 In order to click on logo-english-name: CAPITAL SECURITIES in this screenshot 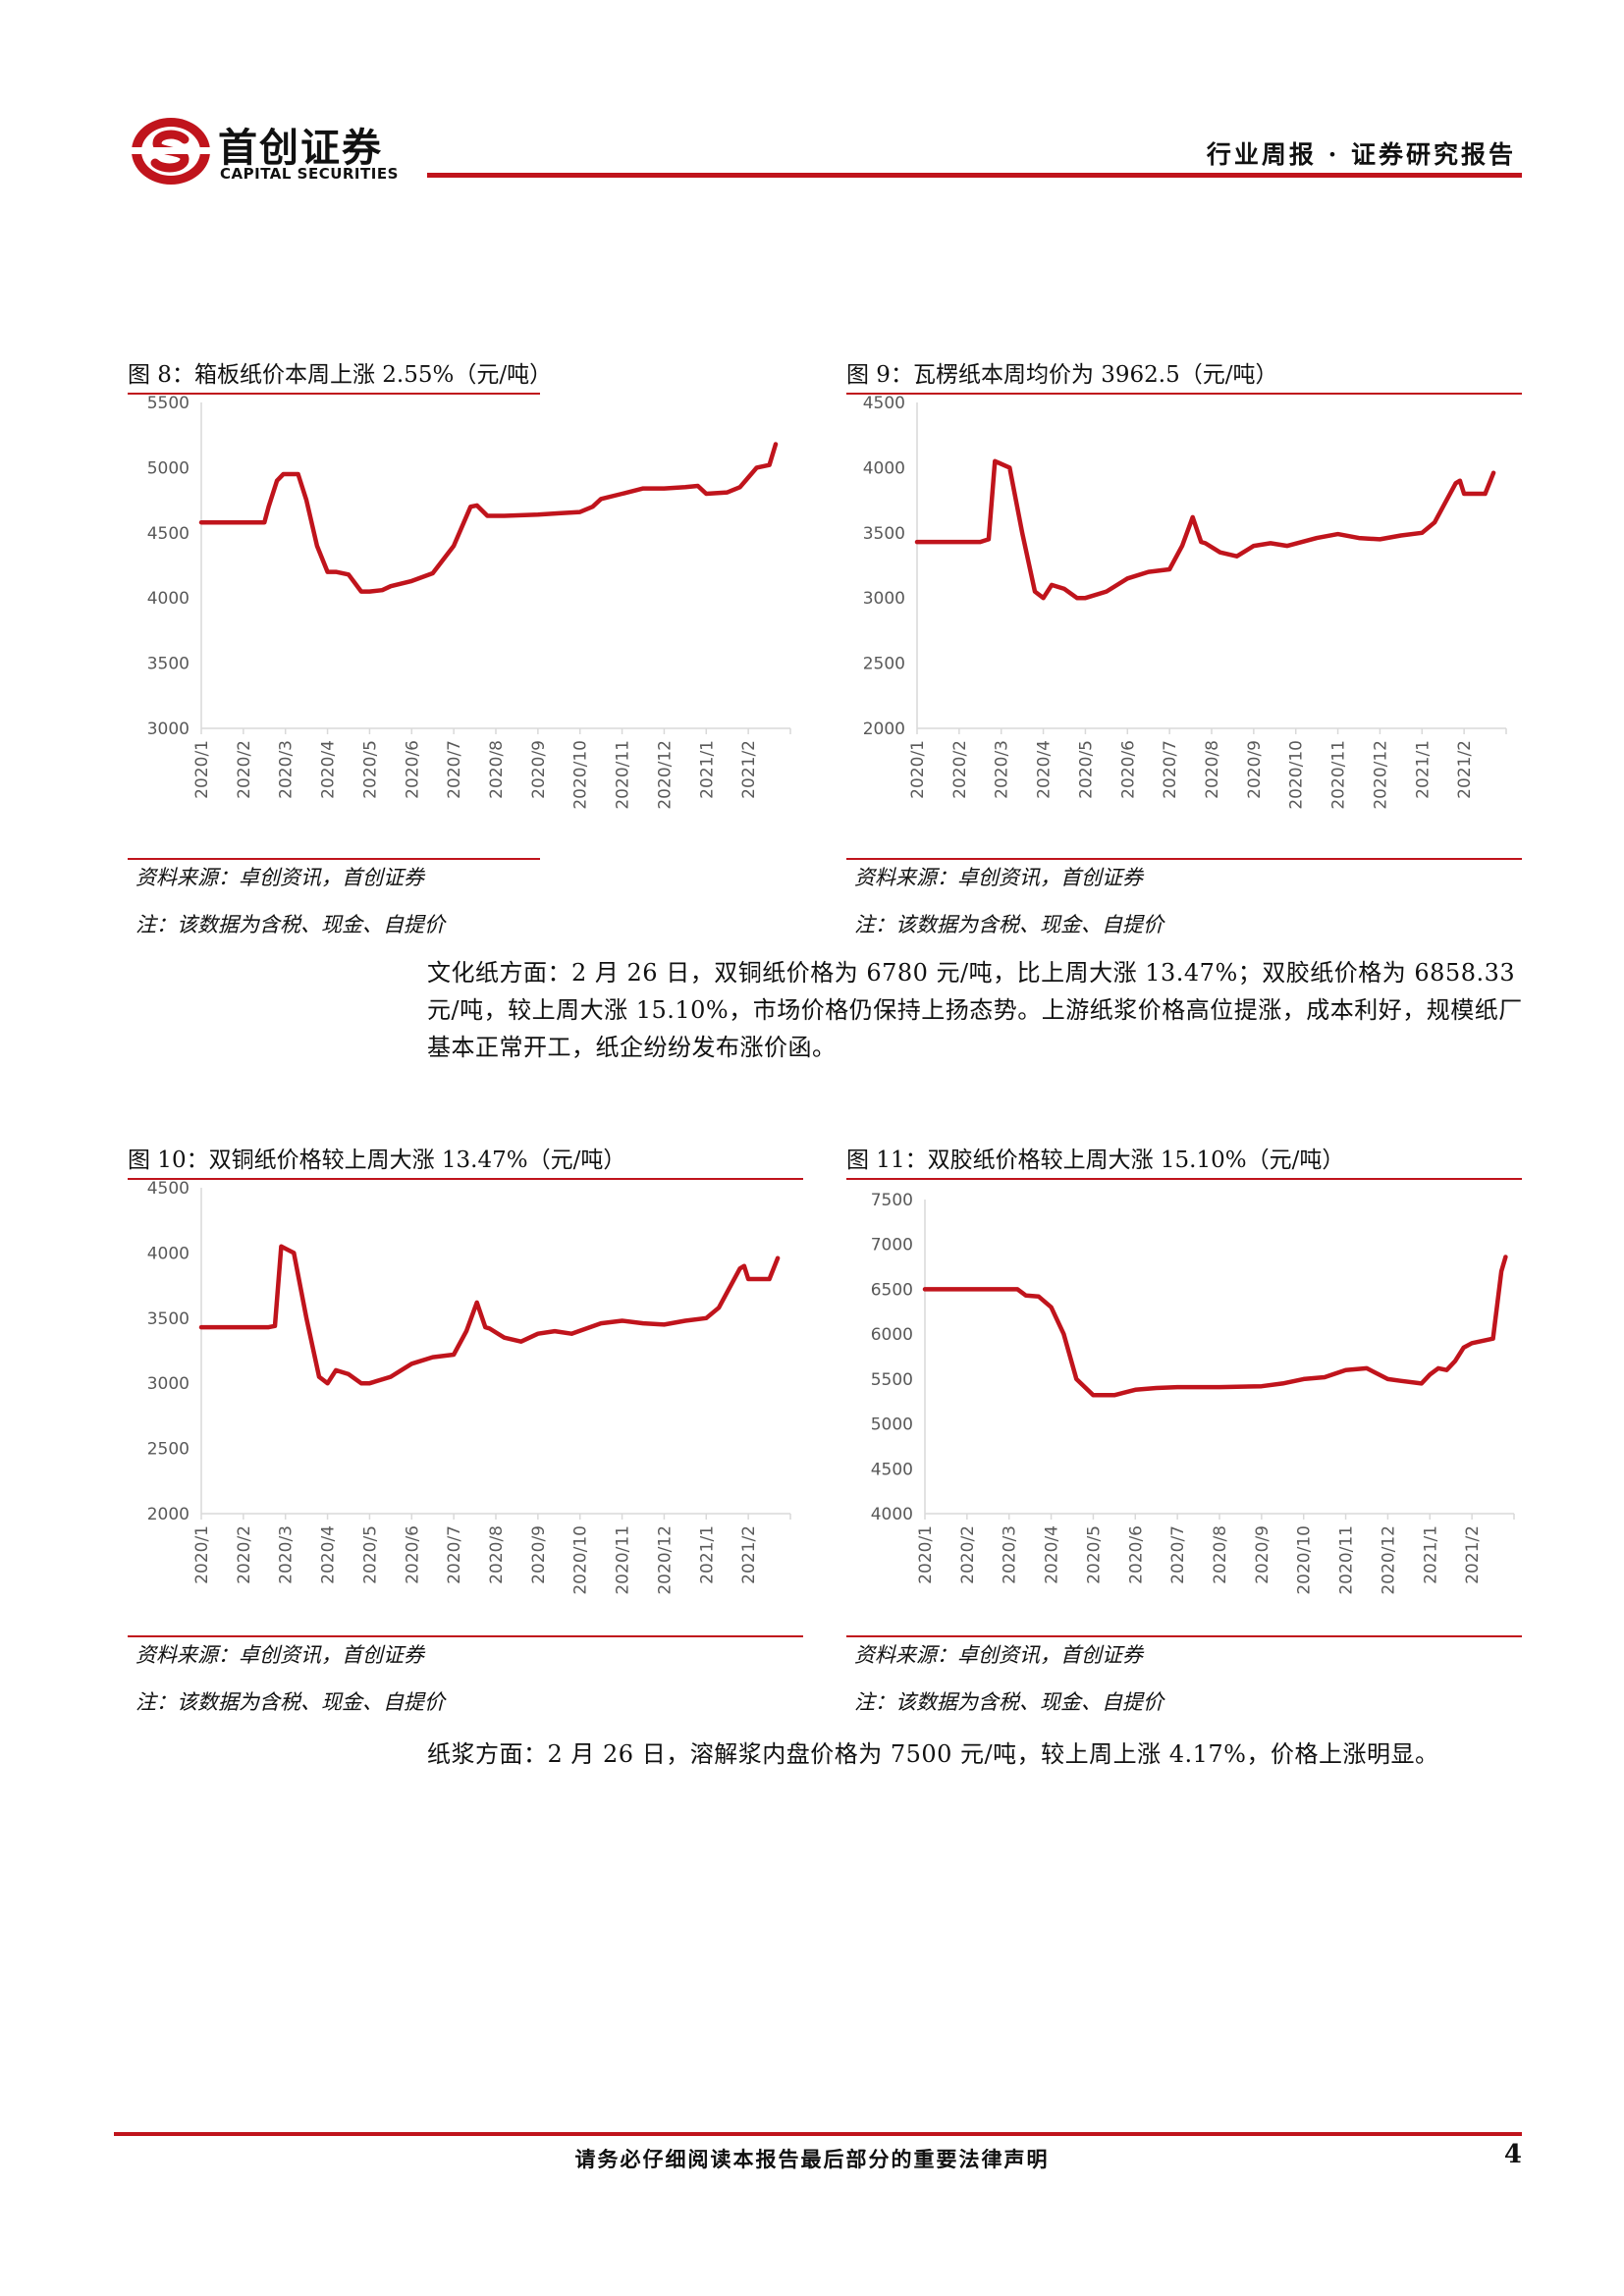, I will do `click(309, 174)`.